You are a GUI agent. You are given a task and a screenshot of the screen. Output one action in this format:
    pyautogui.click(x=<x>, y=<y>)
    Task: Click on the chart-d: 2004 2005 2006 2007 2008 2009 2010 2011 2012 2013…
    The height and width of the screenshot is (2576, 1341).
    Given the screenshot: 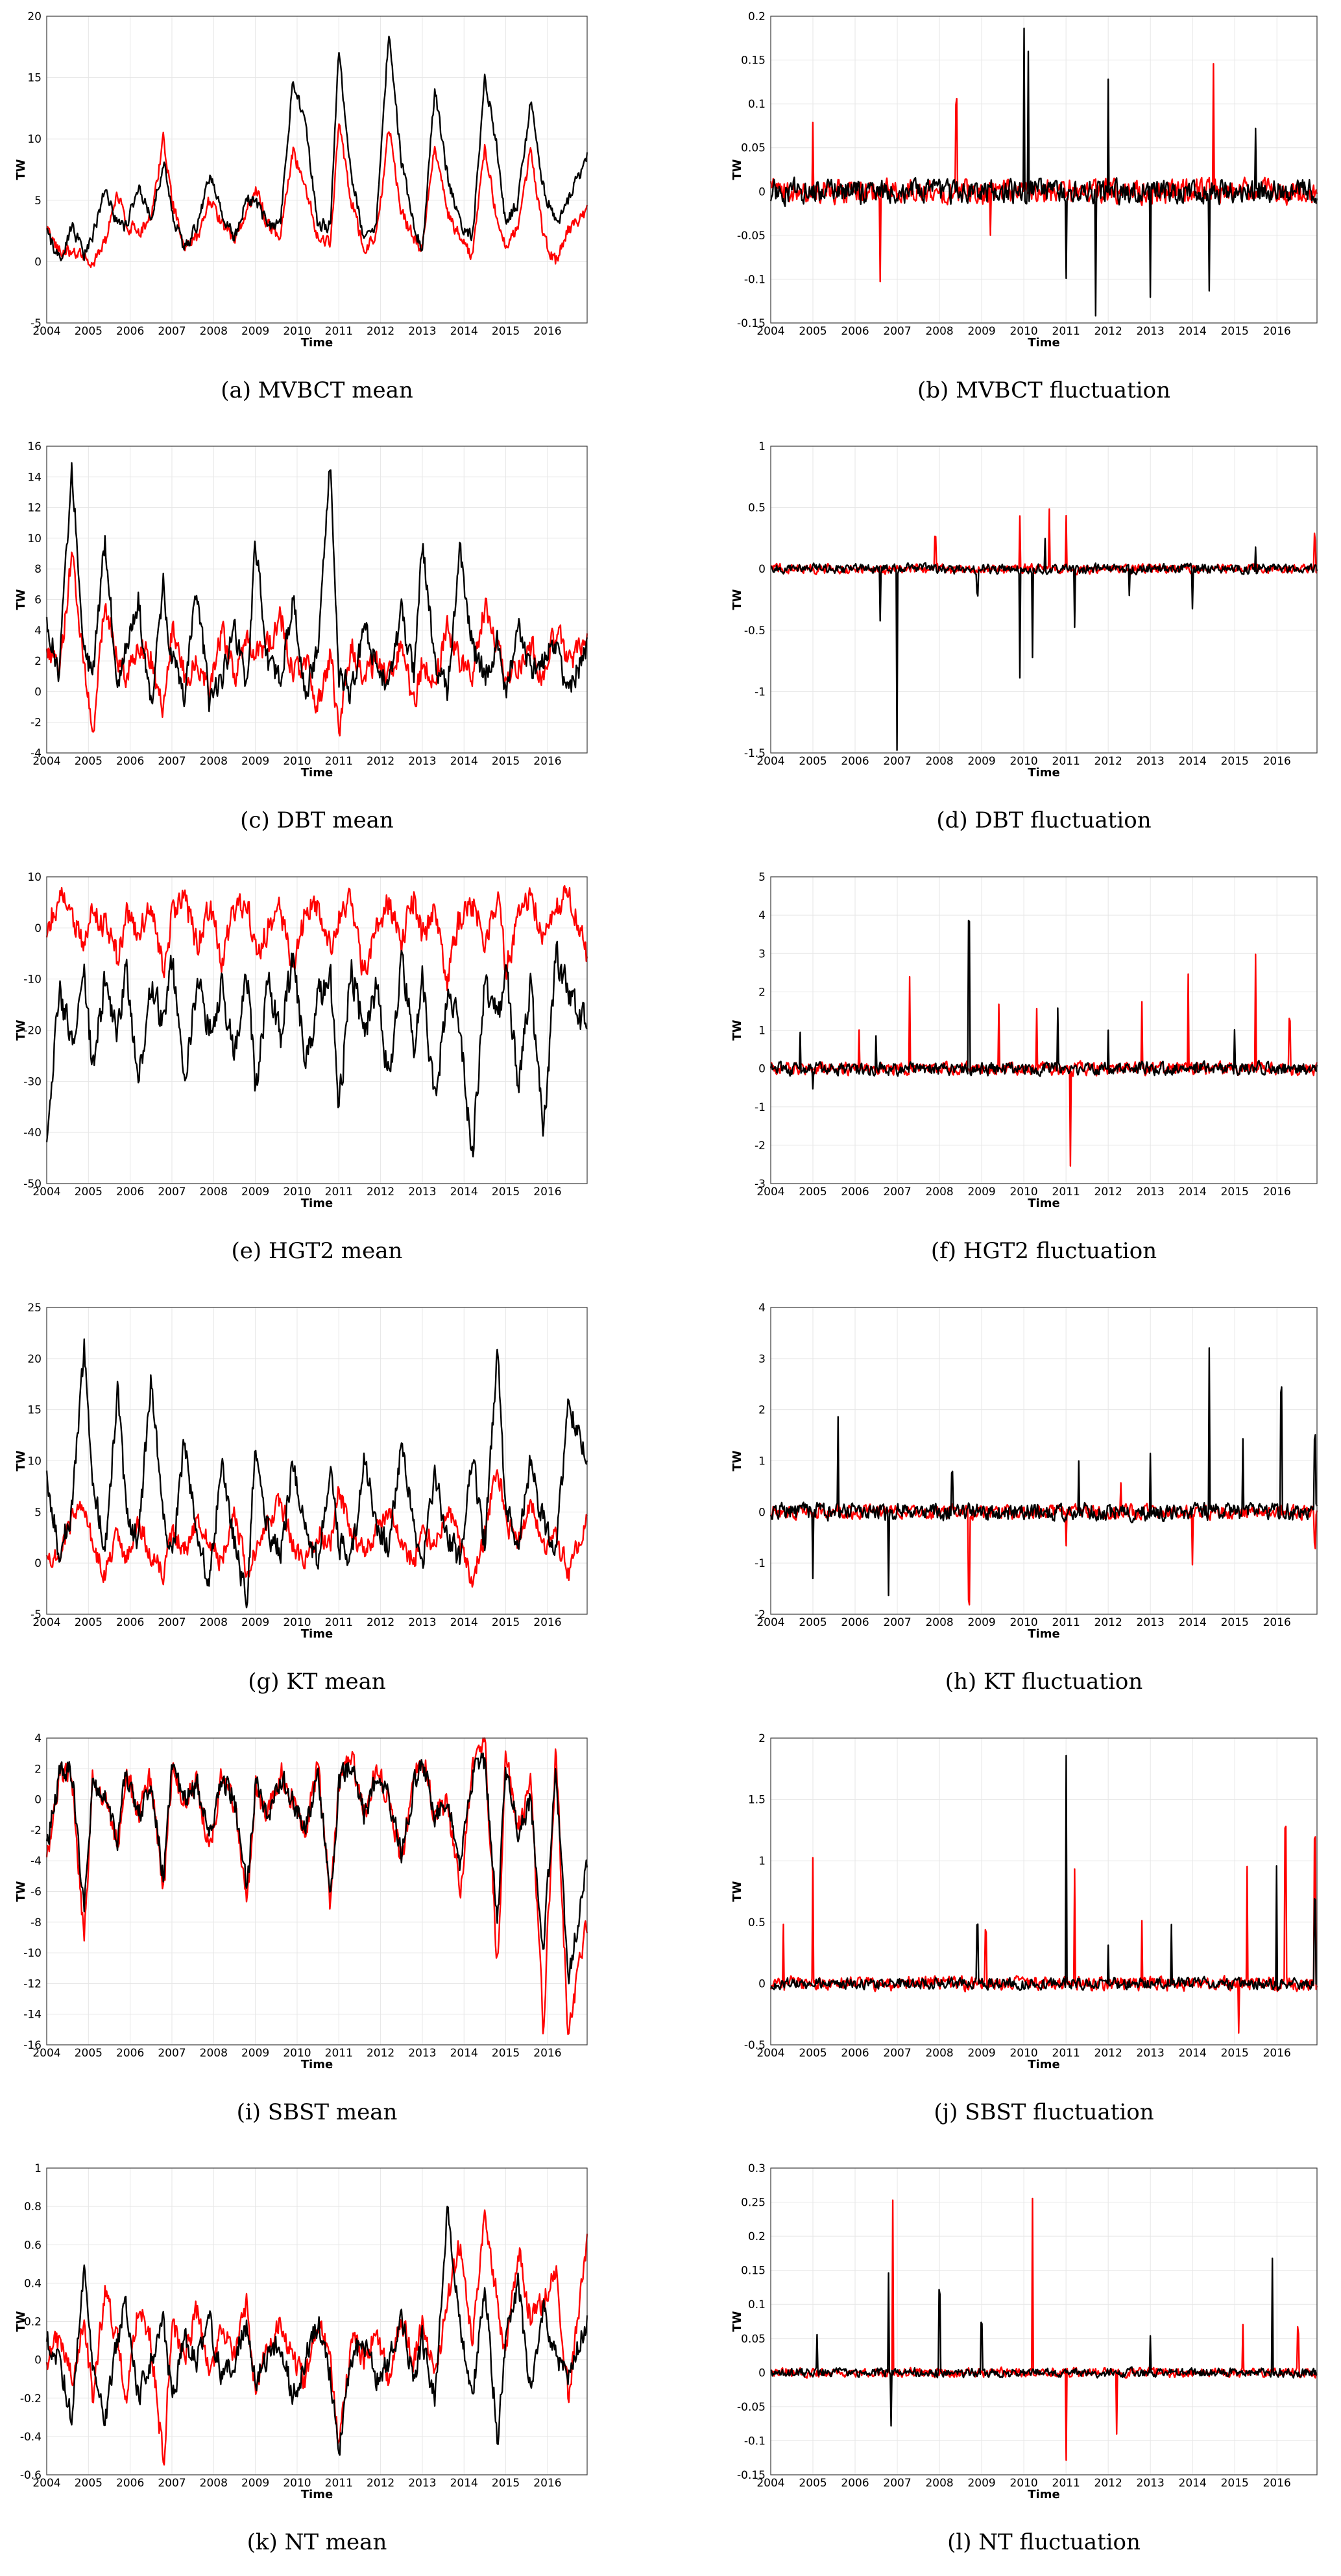 What is the action you would take?
    pyautogui.click(x=1024, y=636)
    